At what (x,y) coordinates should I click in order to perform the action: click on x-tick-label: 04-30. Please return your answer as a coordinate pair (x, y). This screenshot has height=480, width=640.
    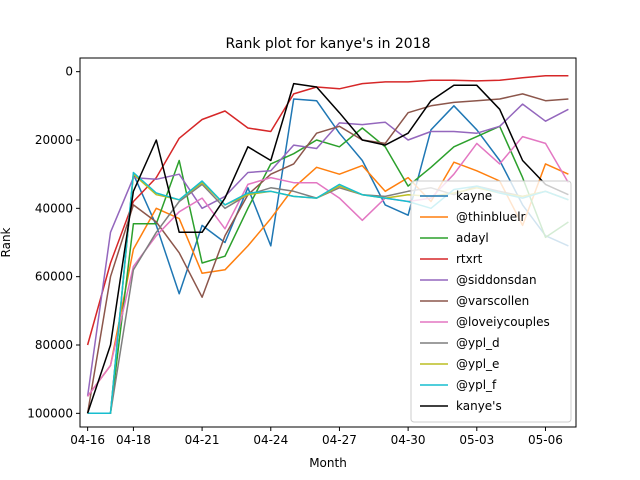
    Looking at the image, I should click on (408, 440).